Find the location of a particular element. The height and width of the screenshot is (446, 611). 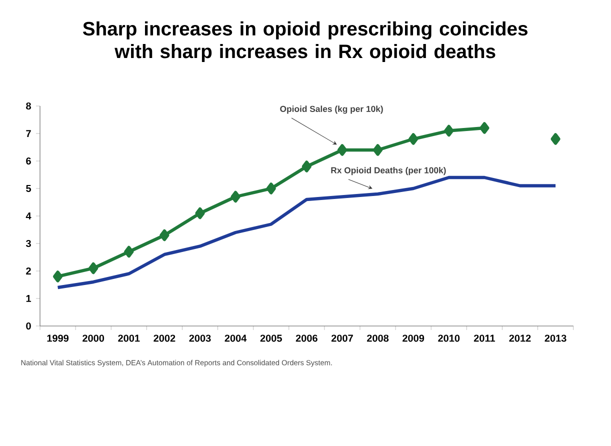

x-tick-label: 2009 is located at coordinates (413, 338).